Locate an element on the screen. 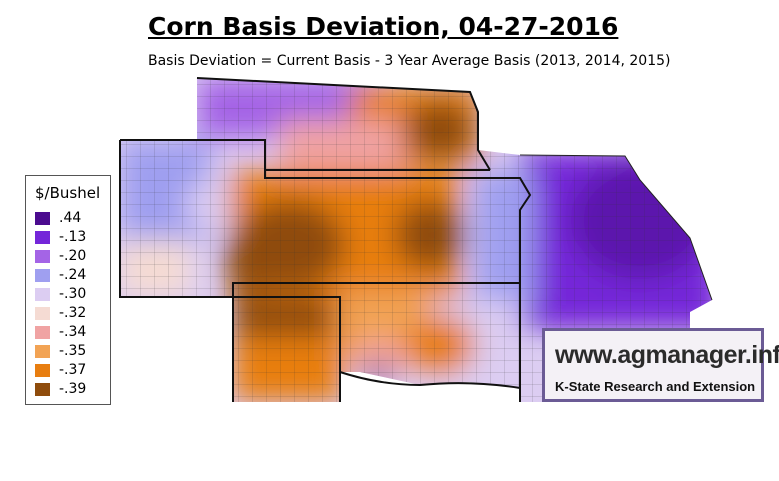 The height and width of the screenshot is (481, 779). legend-item: -.32 is located at coordinates (71, 313).